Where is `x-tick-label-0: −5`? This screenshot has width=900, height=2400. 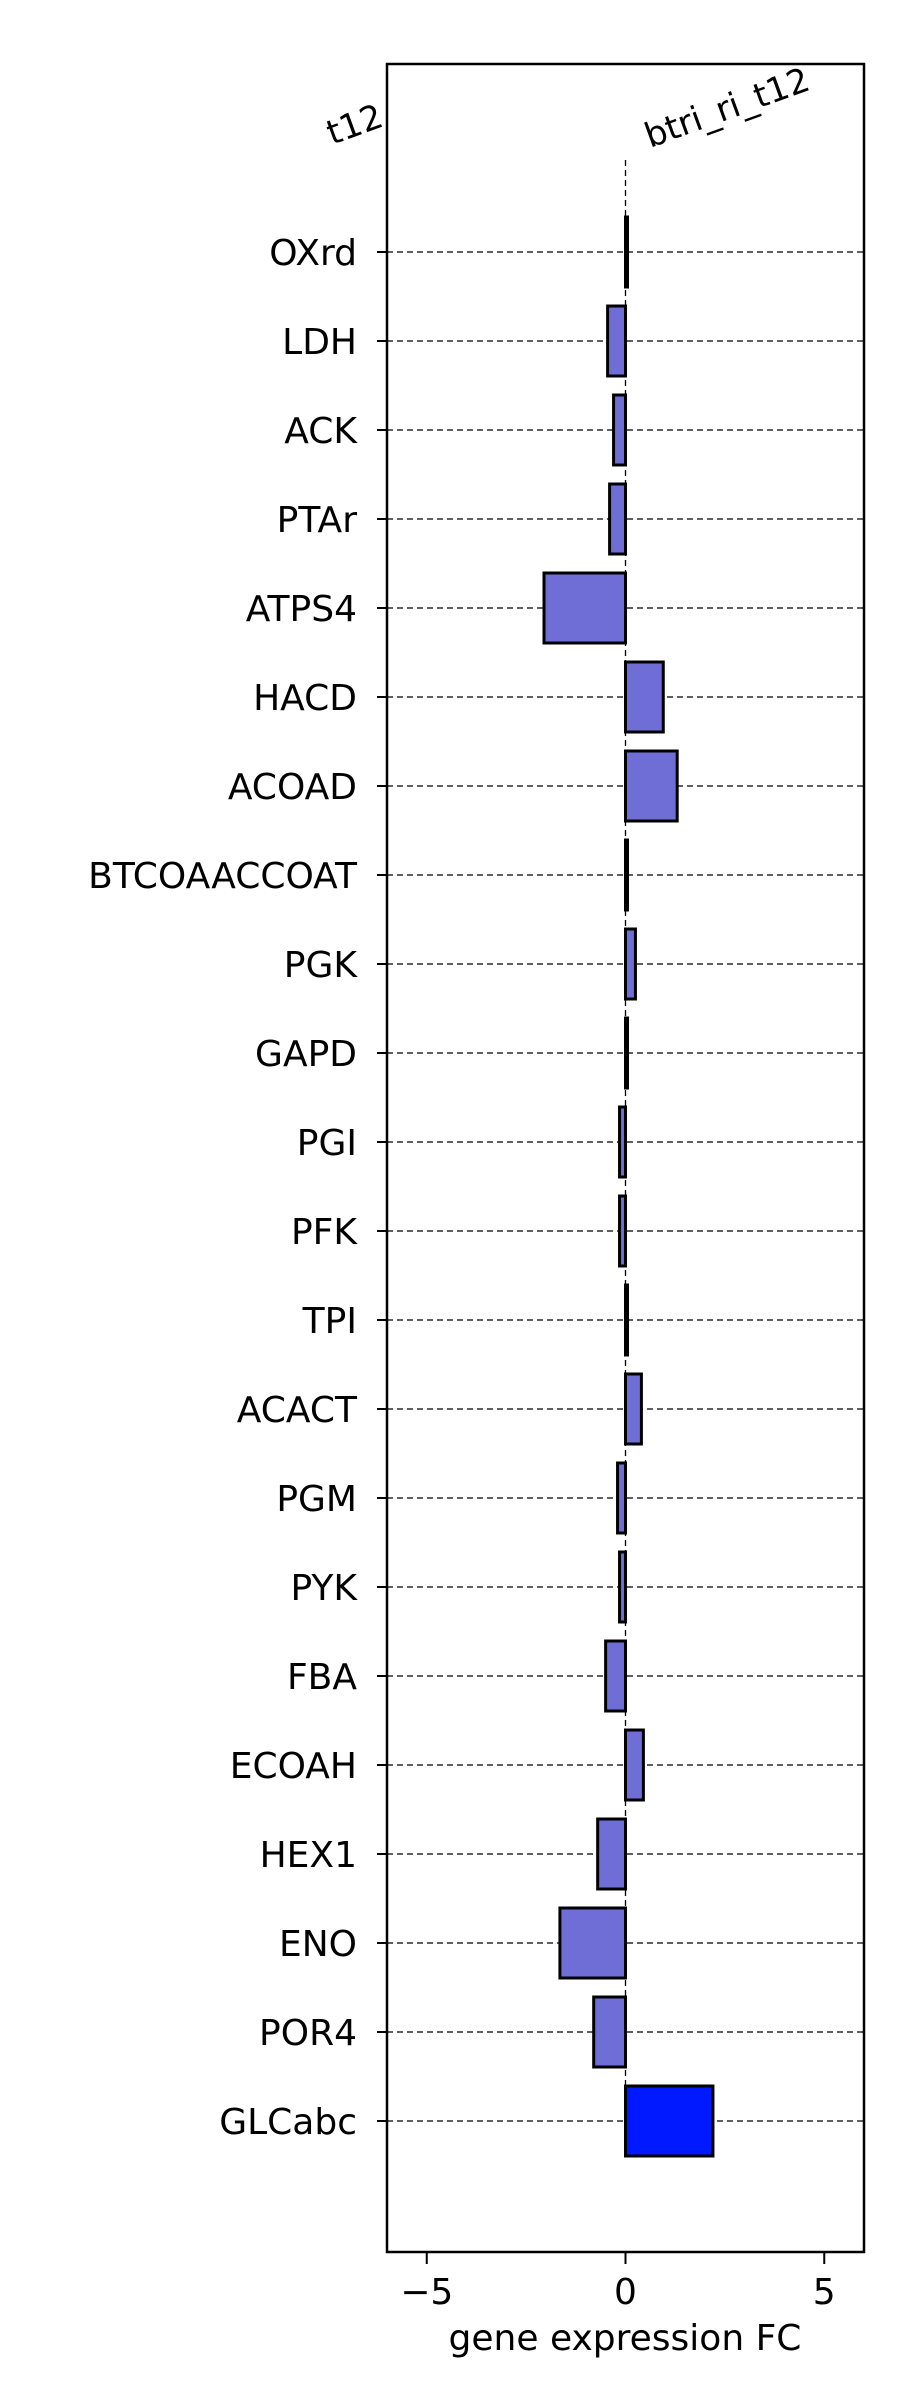
x-tick-label-0: −5 is located at coordinates (426, 2292).